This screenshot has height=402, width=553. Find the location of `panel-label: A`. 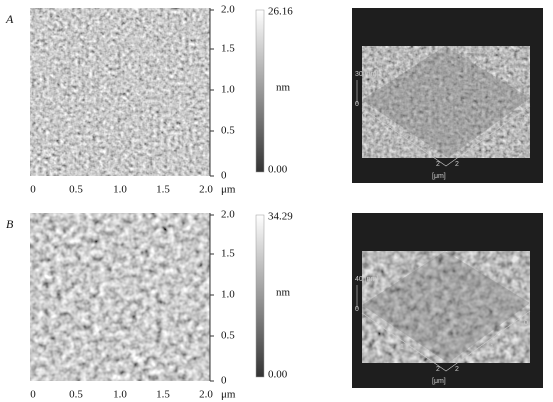

panel-label: A is located at coordinates (9, 19).